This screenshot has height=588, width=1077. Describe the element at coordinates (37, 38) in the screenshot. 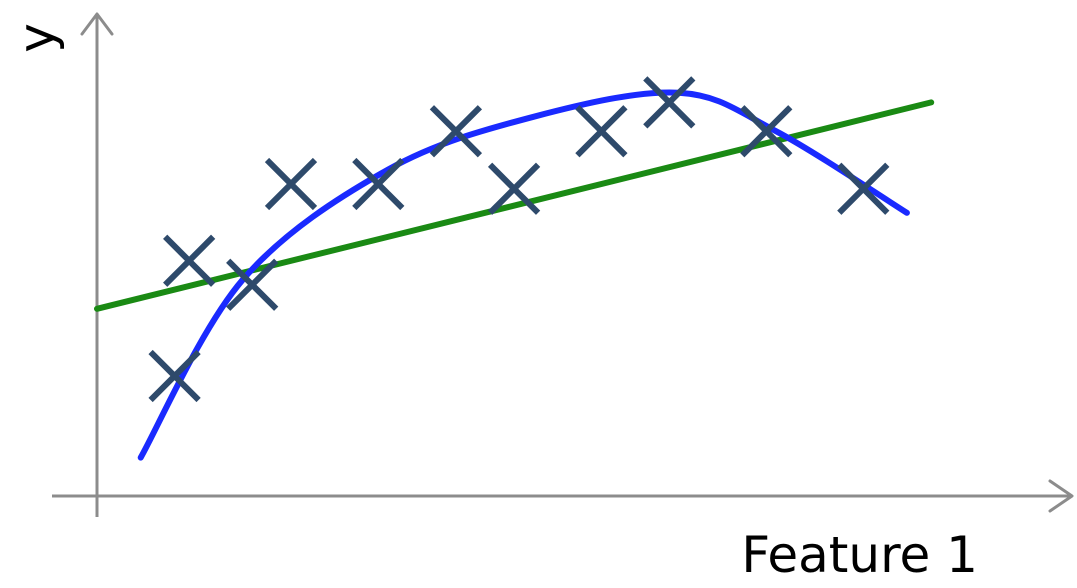

I see `y-axis-title: y` at that location.